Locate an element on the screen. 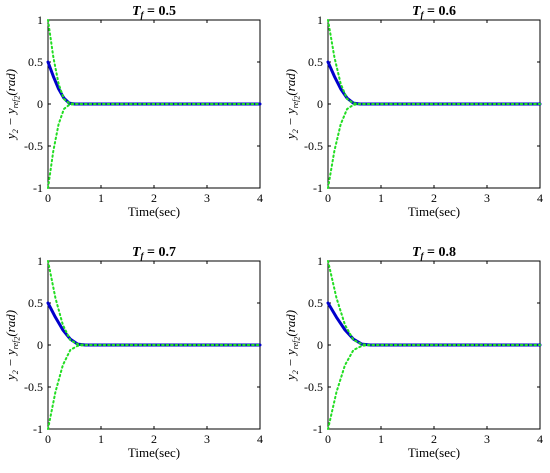  chart-title: Tf = 0.6 is located at coordinates (434, 12).